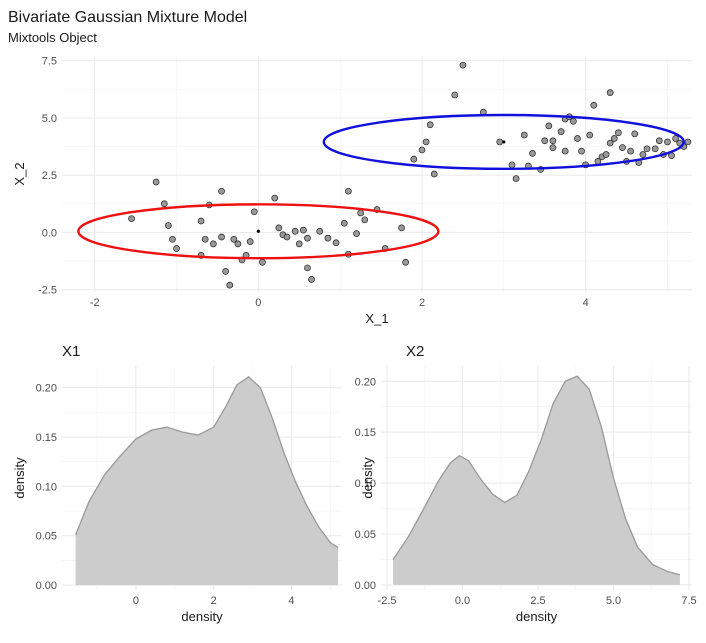  I want to click on x-tick-label: -2.5, so click(387, 601).